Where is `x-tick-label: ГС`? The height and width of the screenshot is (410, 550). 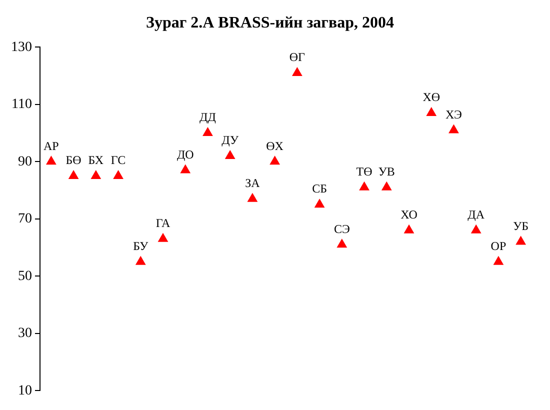 x-tick-label: ГС is located at coordinates (118, 160).